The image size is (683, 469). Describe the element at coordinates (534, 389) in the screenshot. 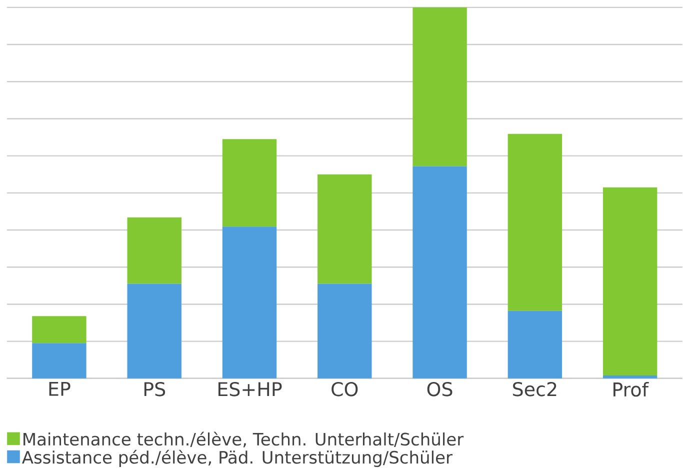

I see `x-tick-label: Sec2` at that location.